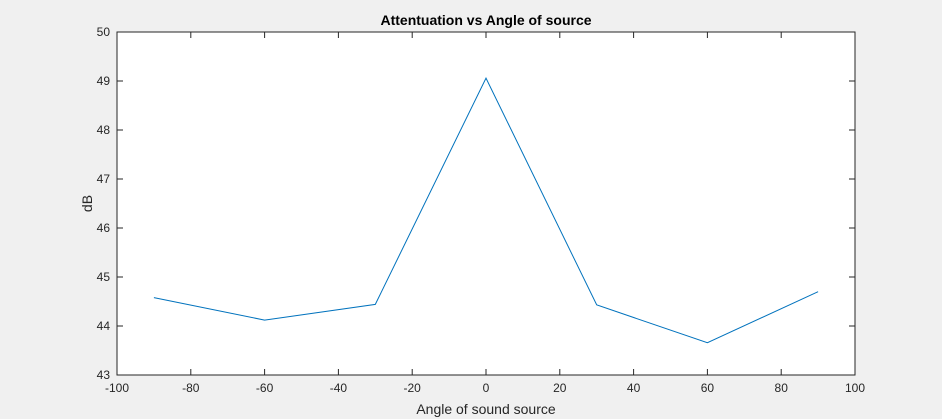 The height and width of the screenshot is (419, 942). What do you see at coordinates (104, 326) in the screenshot?
I see `y-tick-label: 44` at bounding box center [104, 326].